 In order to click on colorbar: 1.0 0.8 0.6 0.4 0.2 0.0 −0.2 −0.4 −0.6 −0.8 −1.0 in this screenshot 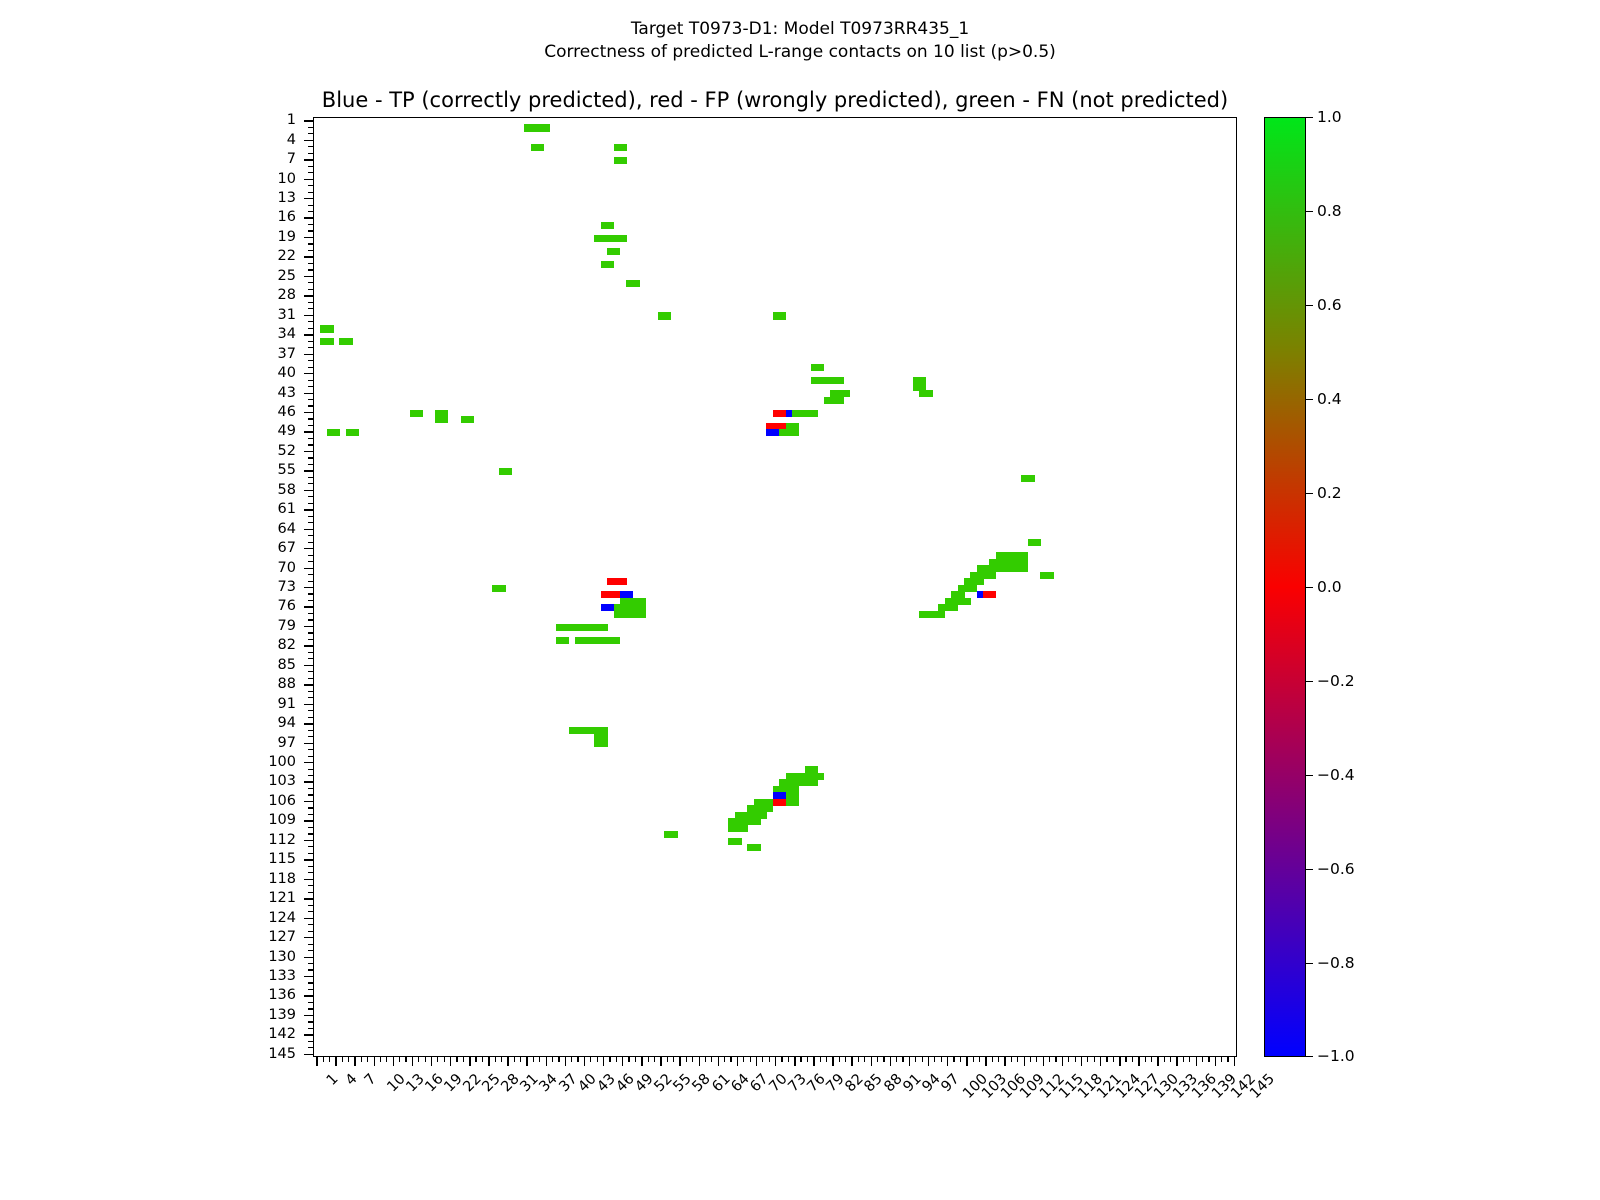, I will do `click(1309, 586)`.